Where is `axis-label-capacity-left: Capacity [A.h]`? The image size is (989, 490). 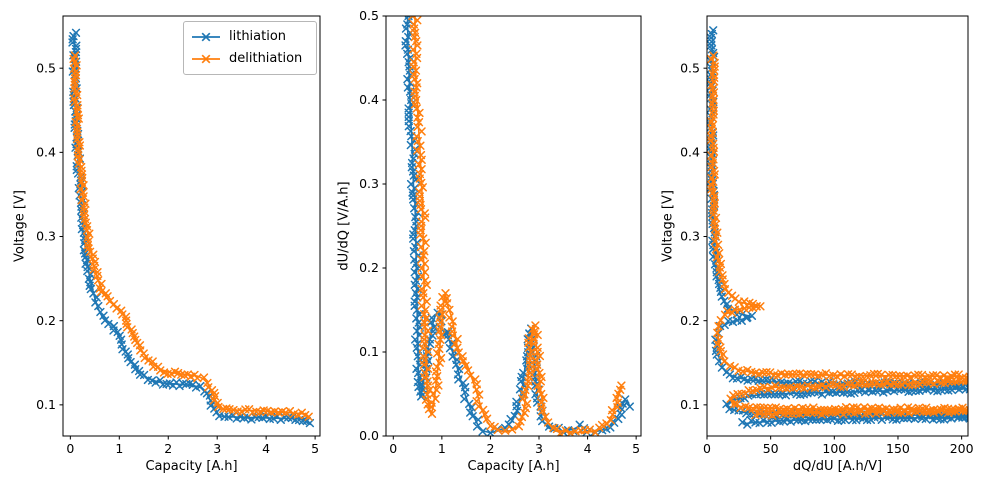
axis-label-capacity-left: Capacity [A.h] is located at coordinates (191, 466).